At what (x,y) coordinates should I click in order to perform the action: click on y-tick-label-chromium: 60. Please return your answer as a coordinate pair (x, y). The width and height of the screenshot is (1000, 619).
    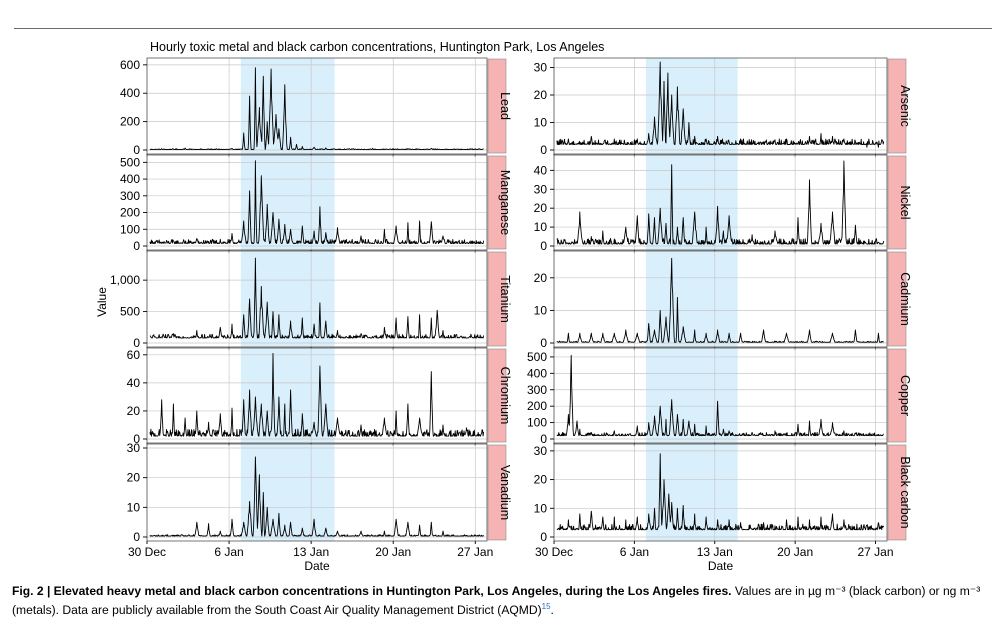
    Looking at the image, I should click on (134, 355).